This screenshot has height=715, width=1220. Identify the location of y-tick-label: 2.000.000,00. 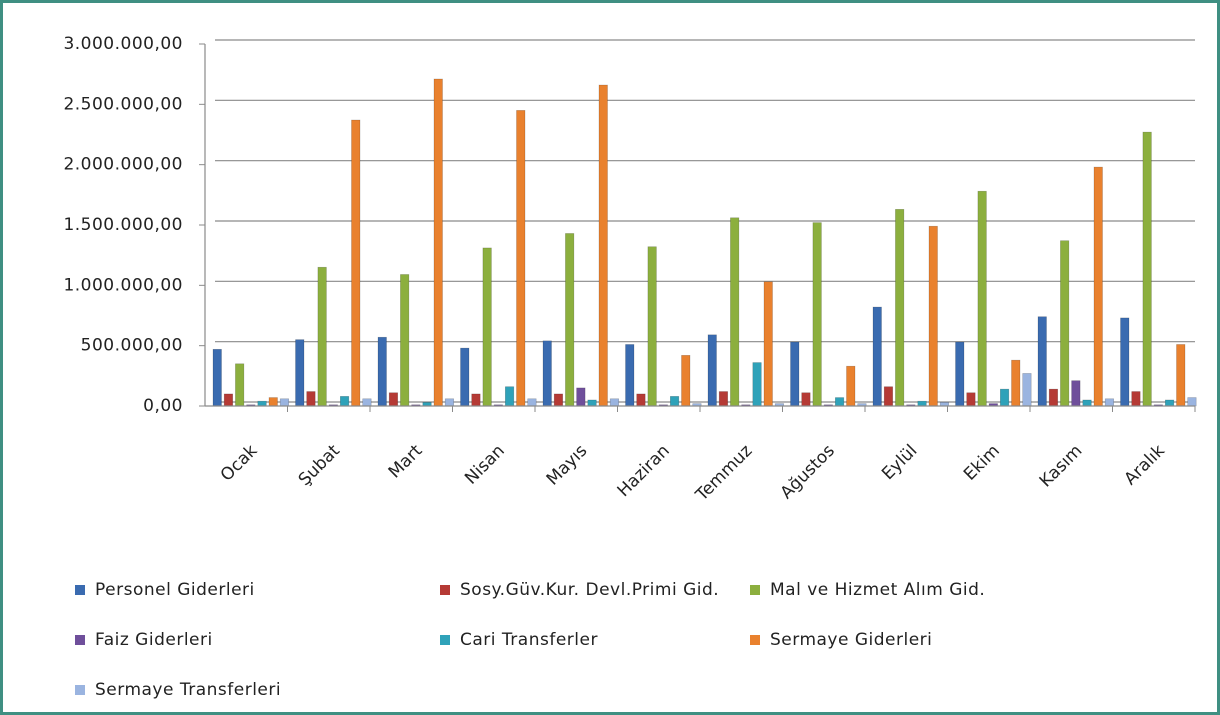
(123, 165).